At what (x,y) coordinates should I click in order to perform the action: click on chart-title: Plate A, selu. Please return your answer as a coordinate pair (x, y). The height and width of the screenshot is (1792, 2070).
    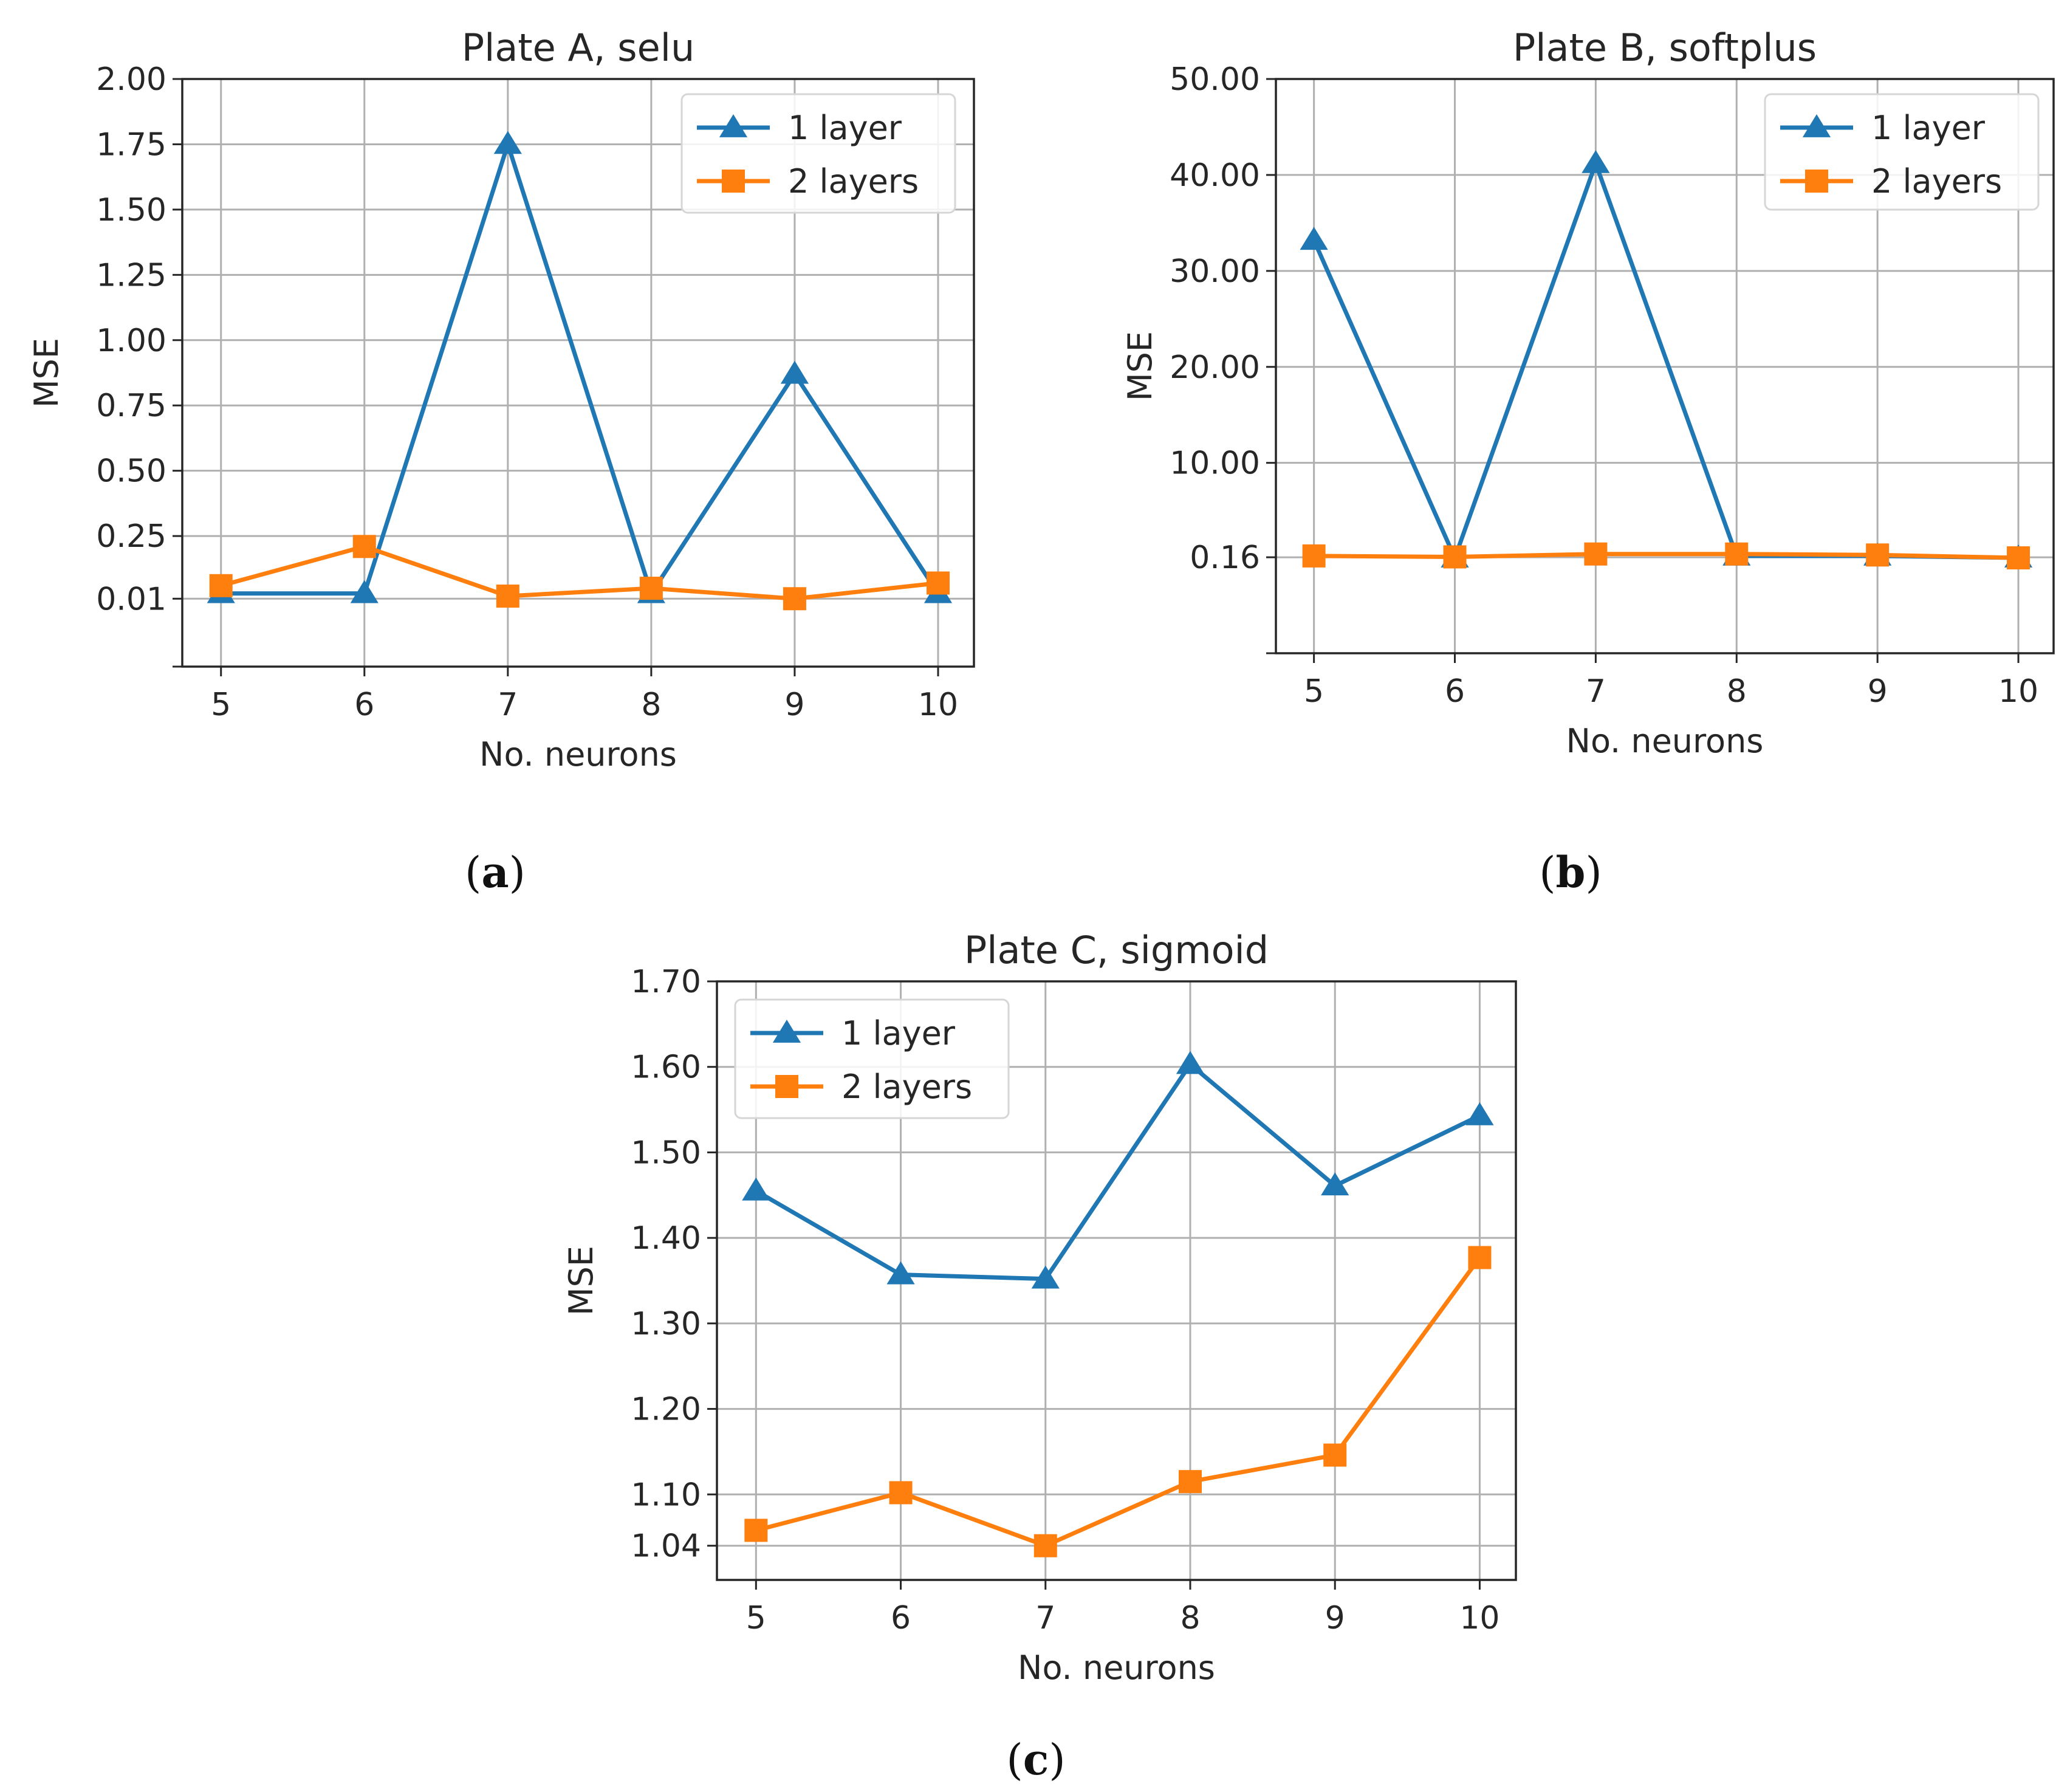
    Looking at the image, I should click on (578, 48).